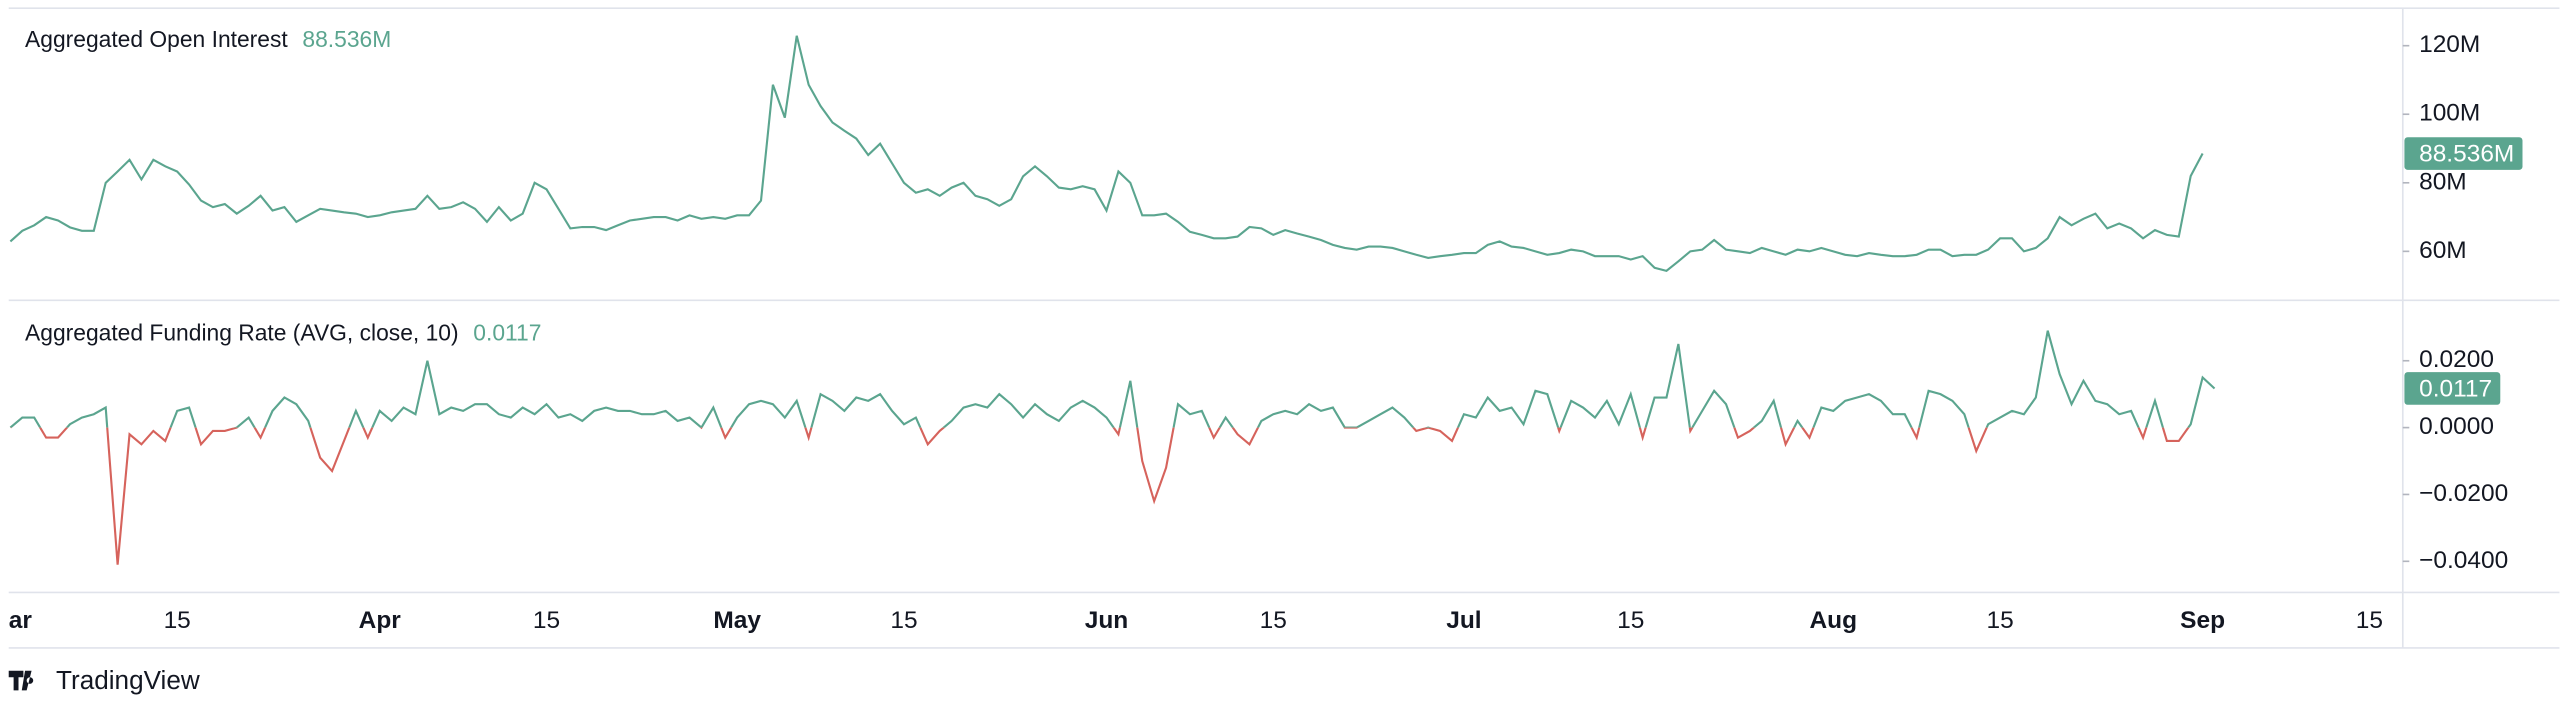  What do you see at coordinates (1463, 620) in the screenshot?
I see `x-tick-label: Jul` at bounding box center [1463, 620].